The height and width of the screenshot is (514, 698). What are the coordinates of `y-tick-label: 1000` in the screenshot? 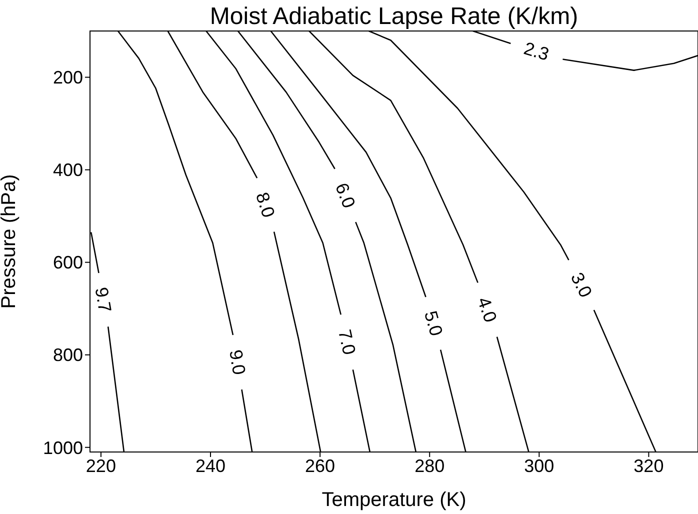 It's located at (62, 448).